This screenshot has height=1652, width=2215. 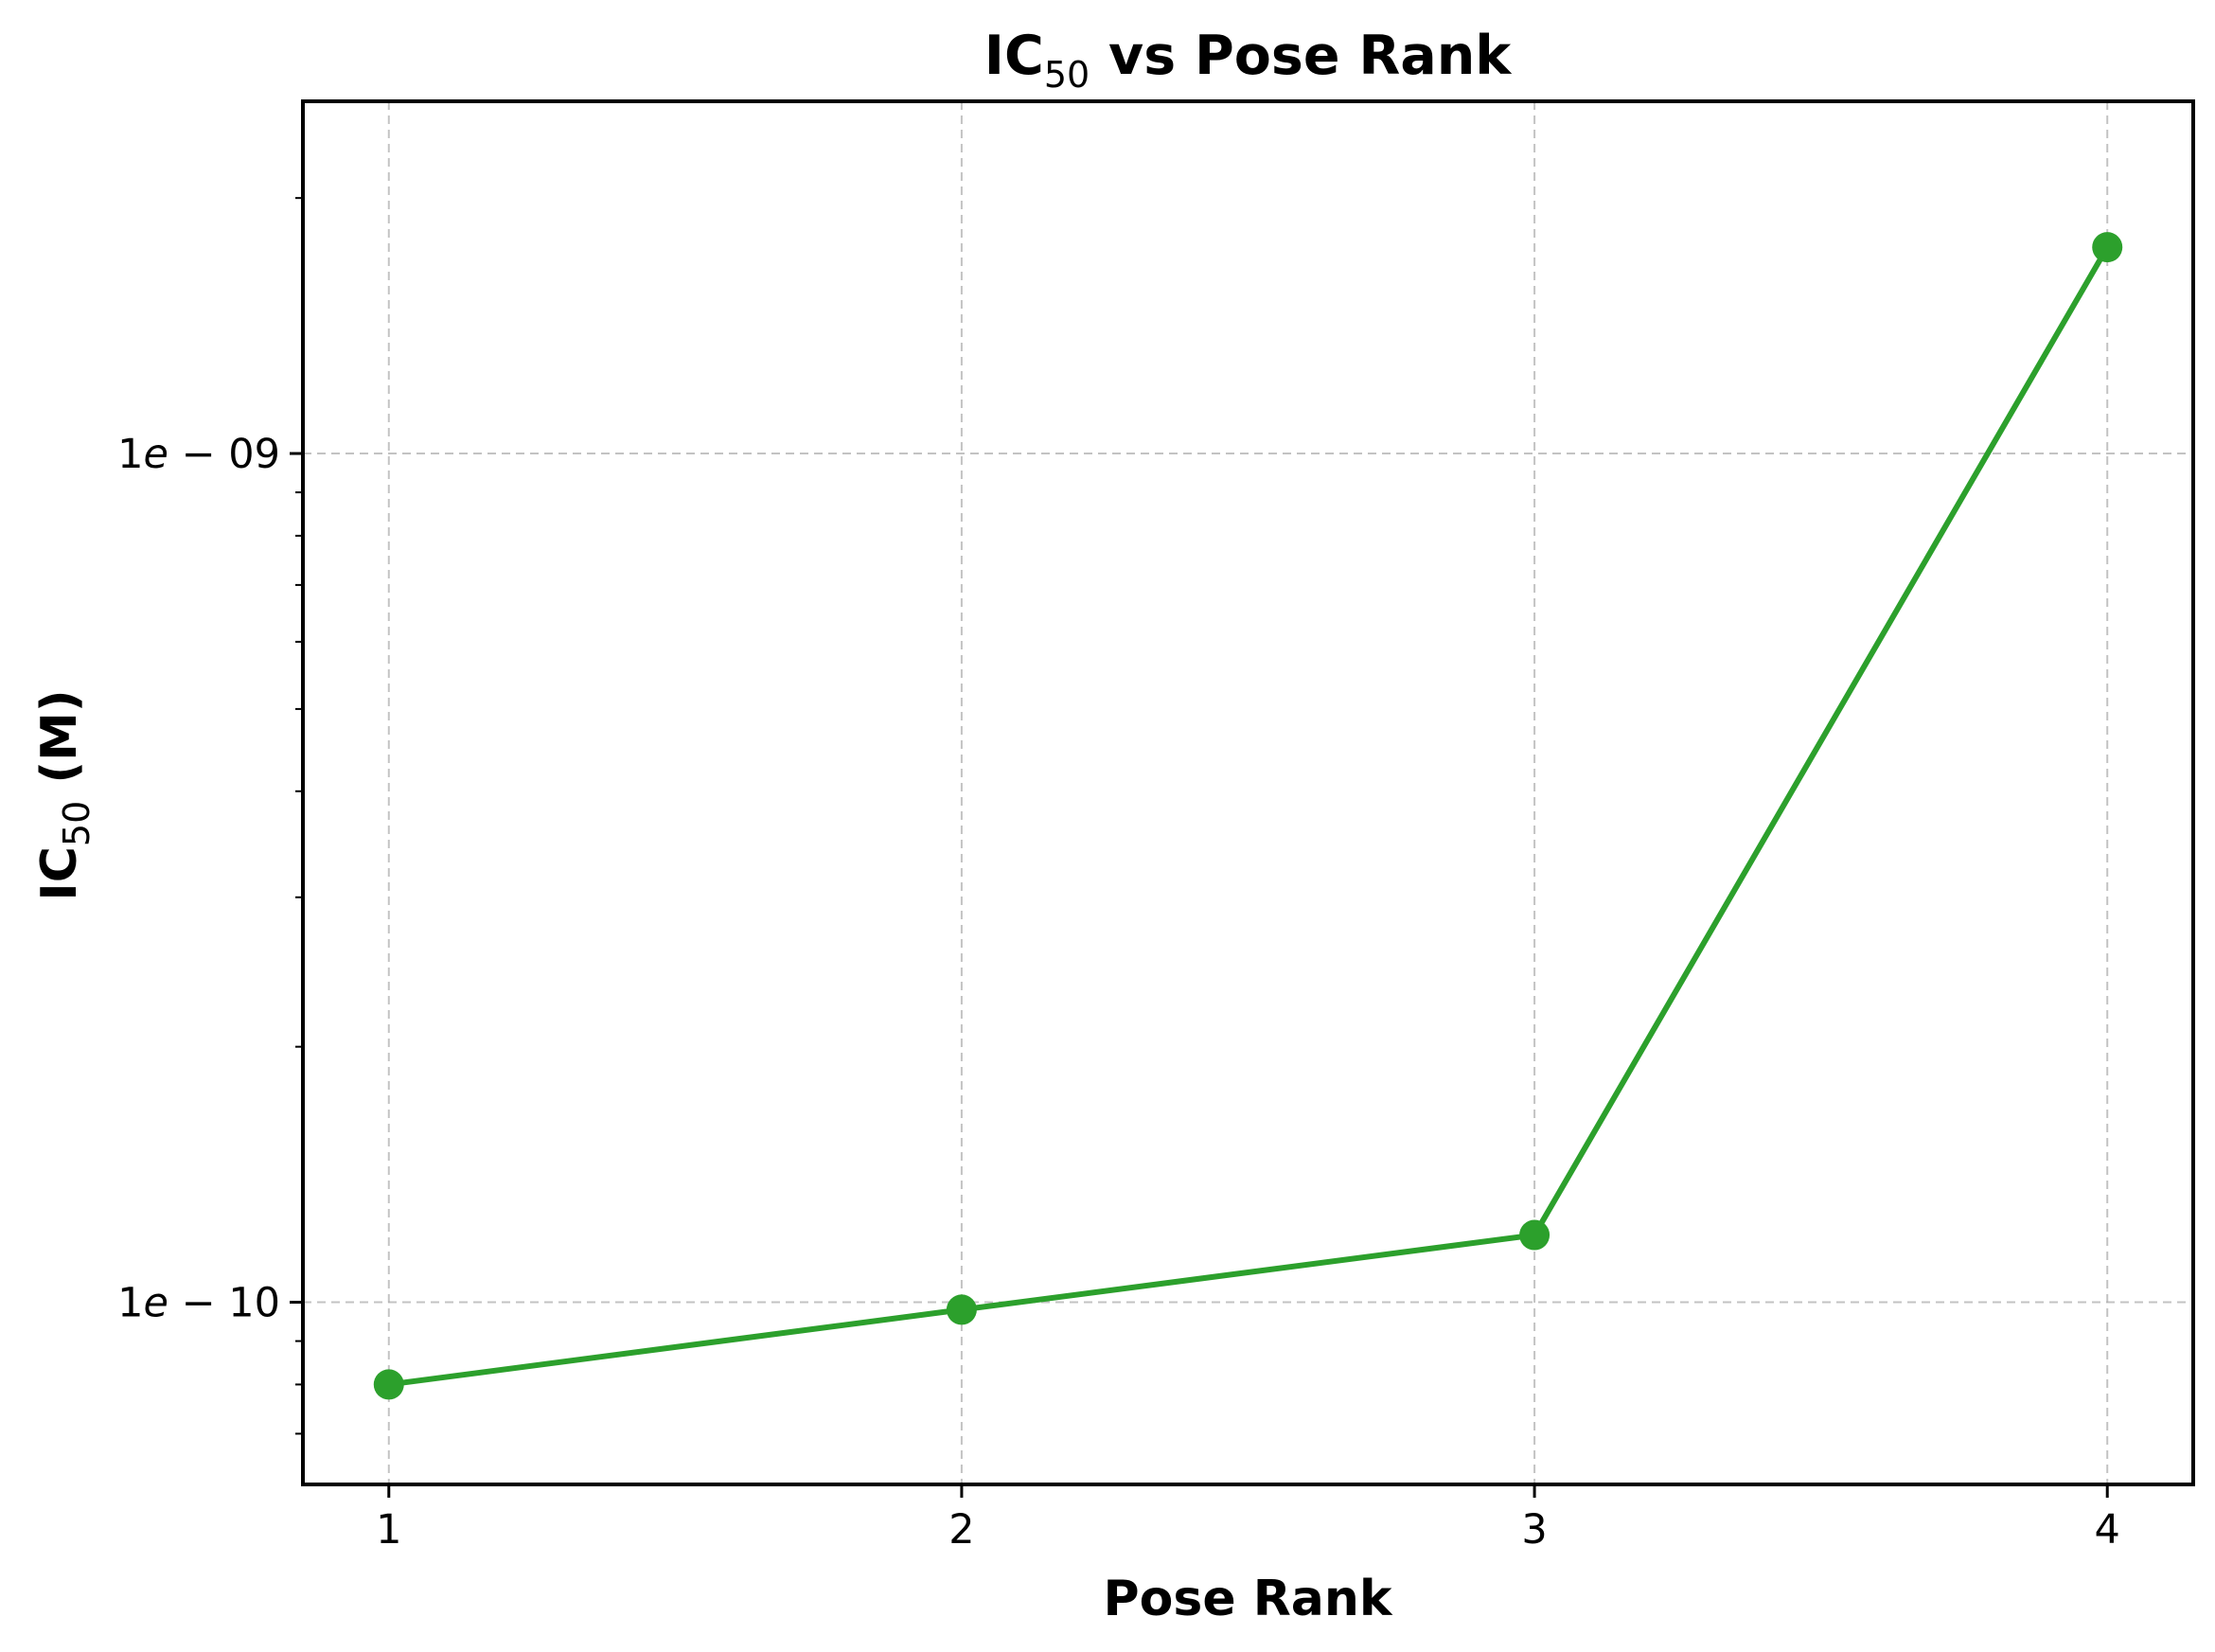 I want to click on x-axis-label: Pose Rank, so click(x=1248, y=1599).